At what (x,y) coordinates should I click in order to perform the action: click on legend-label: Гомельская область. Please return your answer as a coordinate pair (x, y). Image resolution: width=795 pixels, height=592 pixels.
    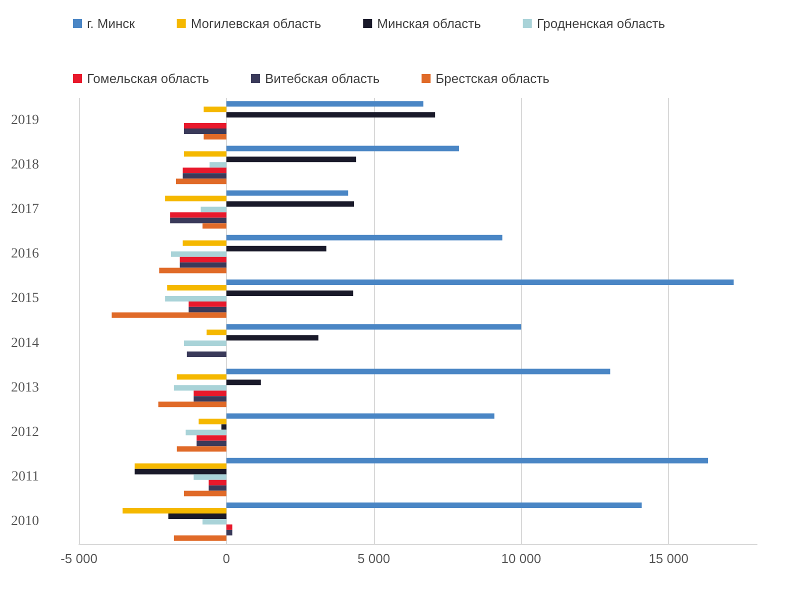
    Looking at the image, I should click on (148, 78).